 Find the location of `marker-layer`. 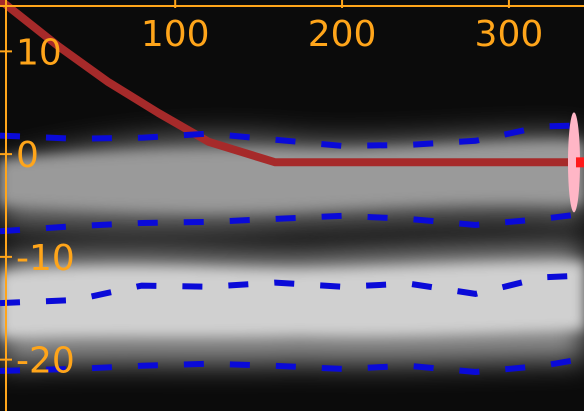

marker-layer is located at coordinates (575, 162).